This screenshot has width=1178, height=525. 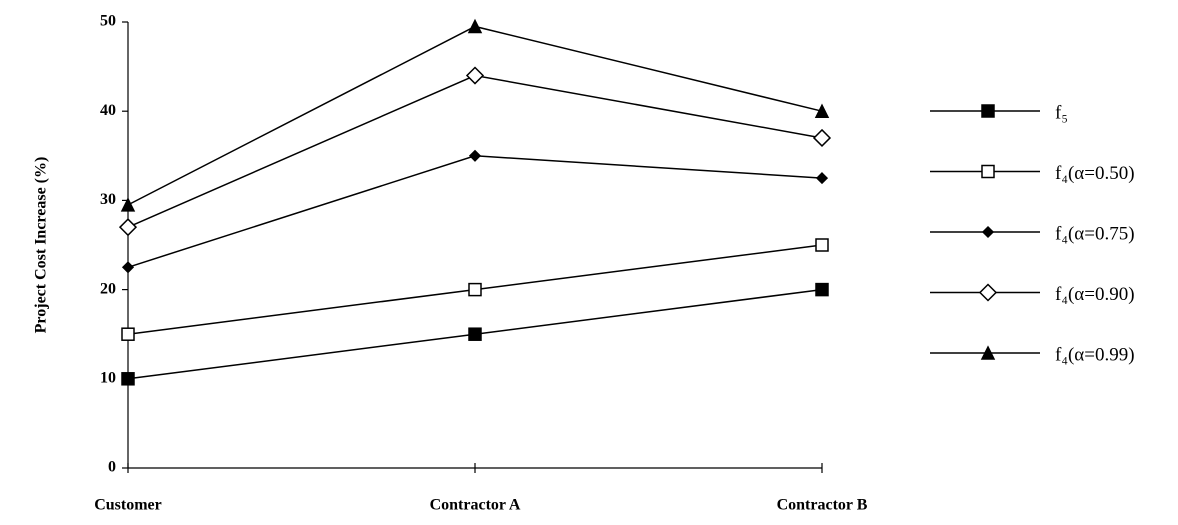 I want to click on legend-label: f₄(α=0.90), so click(x=1095, y=294).